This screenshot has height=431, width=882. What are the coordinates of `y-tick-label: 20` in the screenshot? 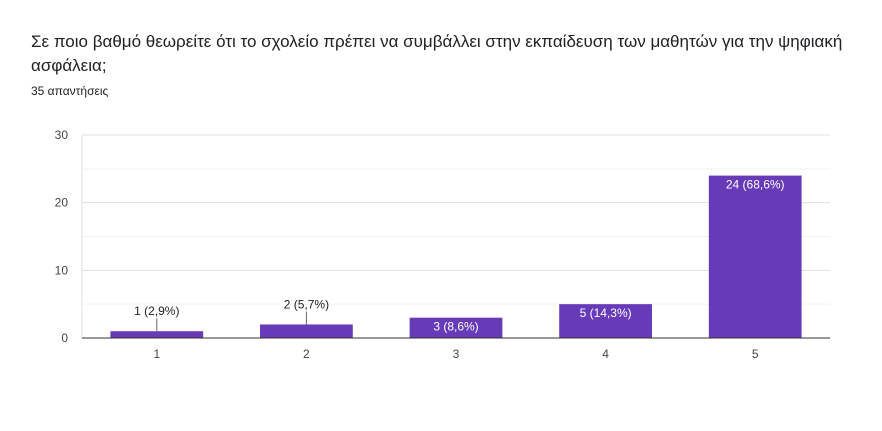 It's located at (62, 203).